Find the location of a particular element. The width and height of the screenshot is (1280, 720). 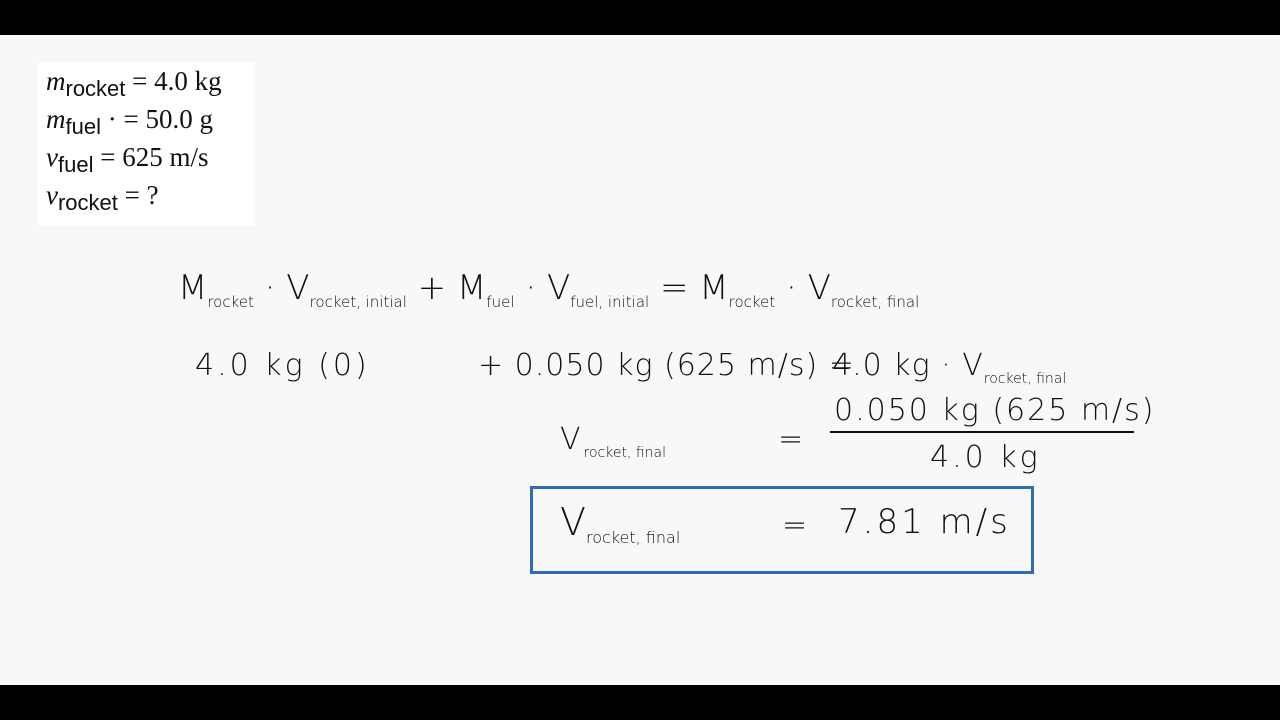

subscript: rocket, initial is located at coordinates (358, 302).